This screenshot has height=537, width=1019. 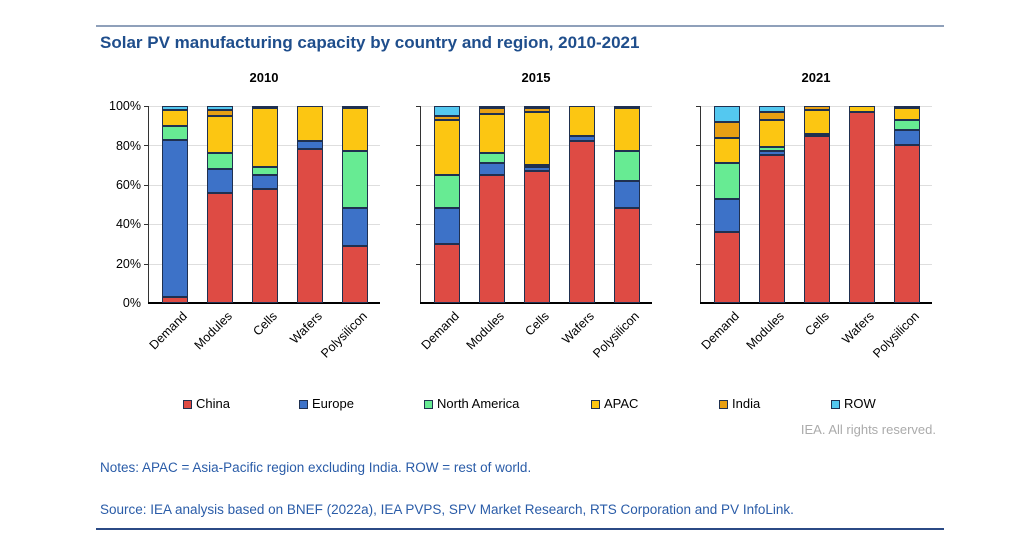 I want to click on x-axis-label-demand: Demand, so click(x=440, y=331).